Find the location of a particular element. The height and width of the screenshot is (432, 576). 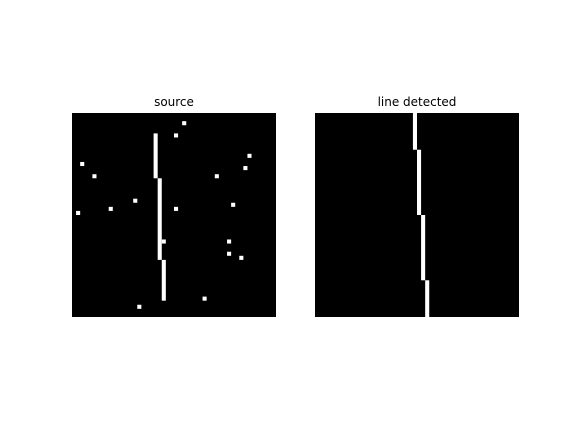

line-detected-panel-title: line detected is located at coordinates (417, 102).